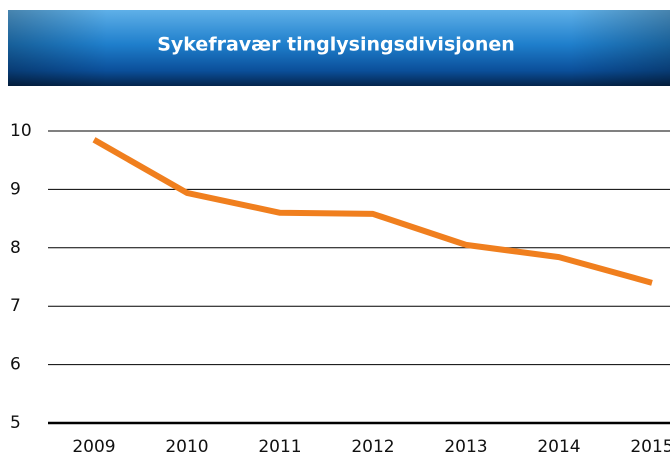  Describe the element at coordinates (15, 423) in the screenshot. I see `y-tick-label: 5` at that location.